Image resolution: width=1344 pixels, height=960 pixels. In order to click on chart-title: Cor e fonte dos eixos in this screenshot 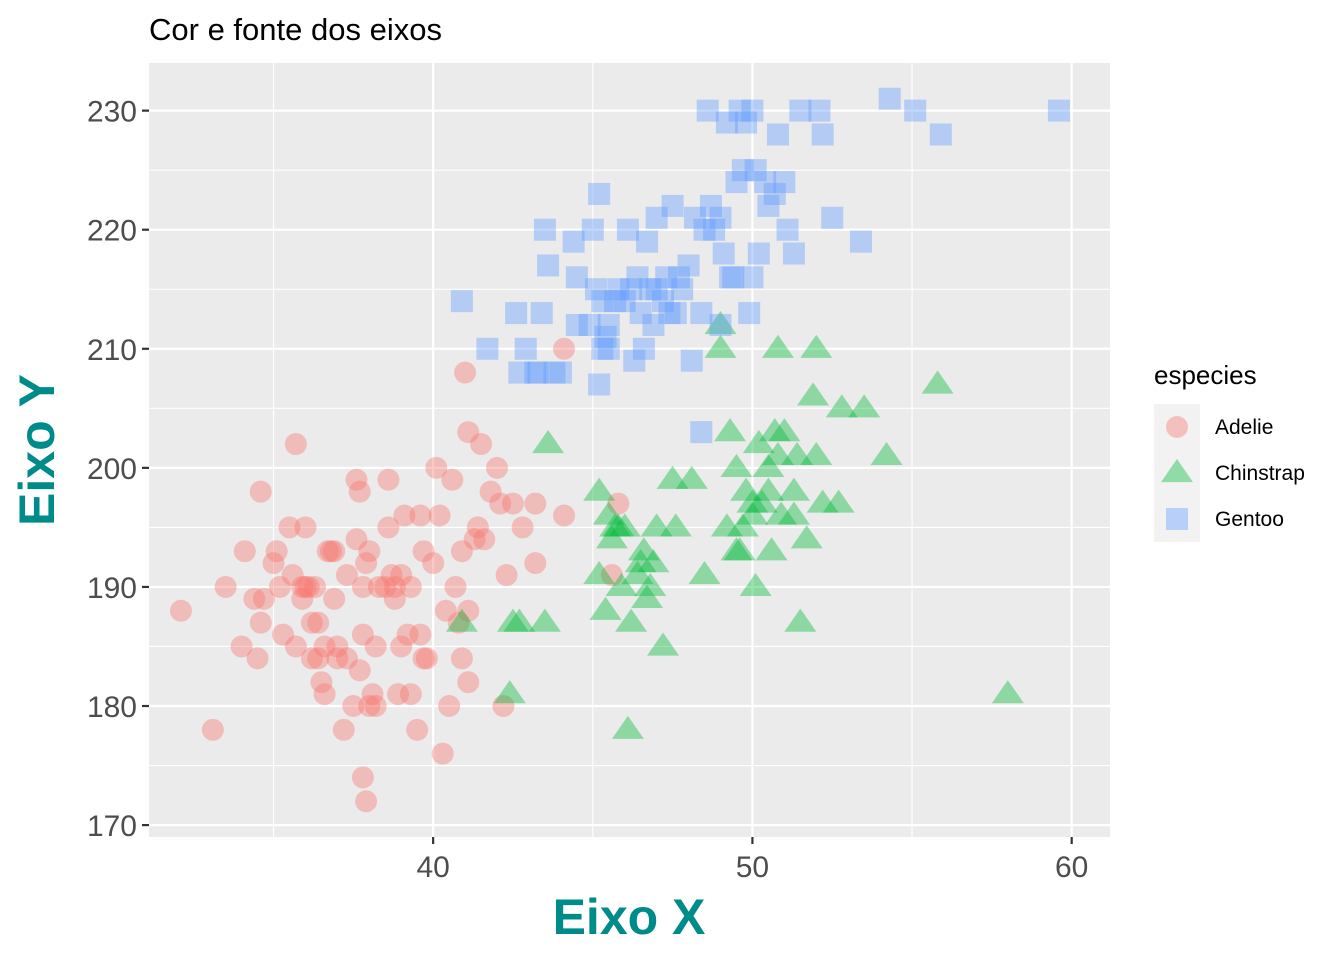, I will do `click(295, 29)`.